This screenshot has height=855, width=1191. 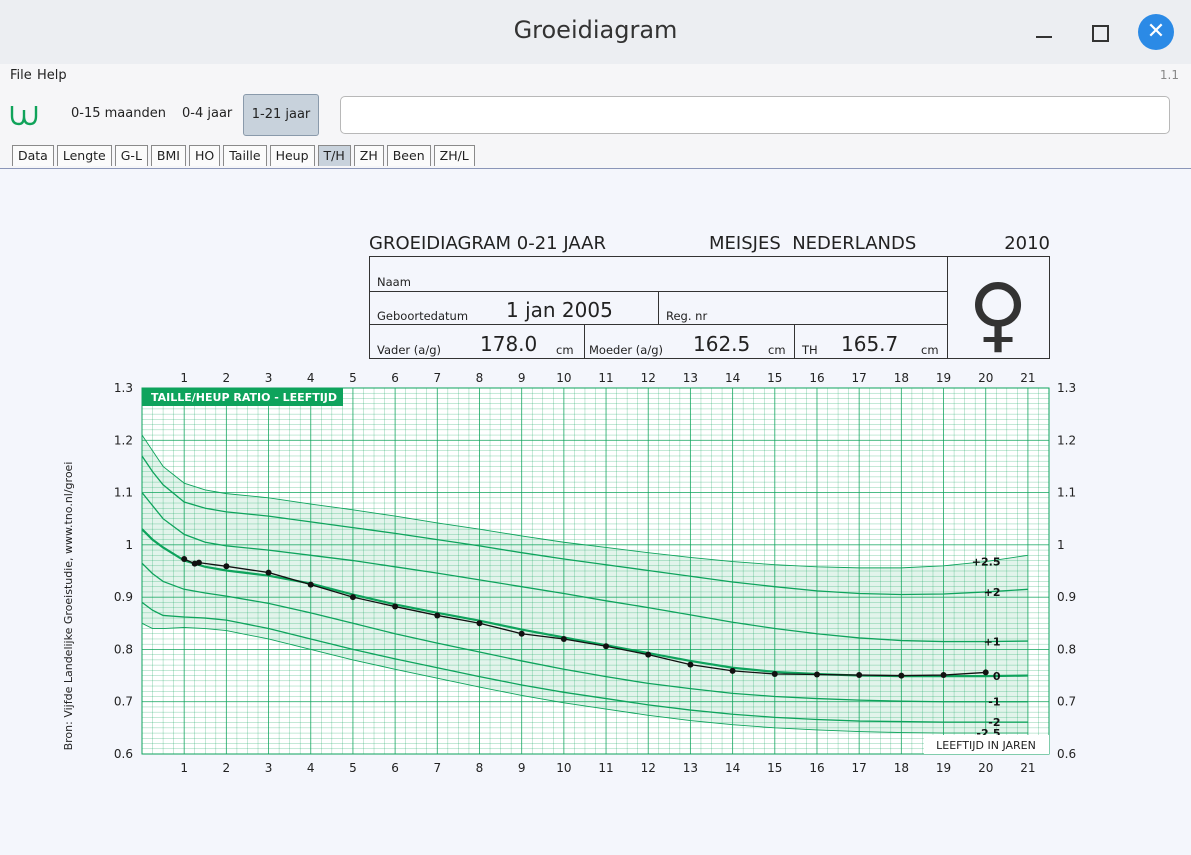 What do you see at coordinates (986, 744) in the screenshot?
I see `xlabel-box` at bounding box center [986, 744].